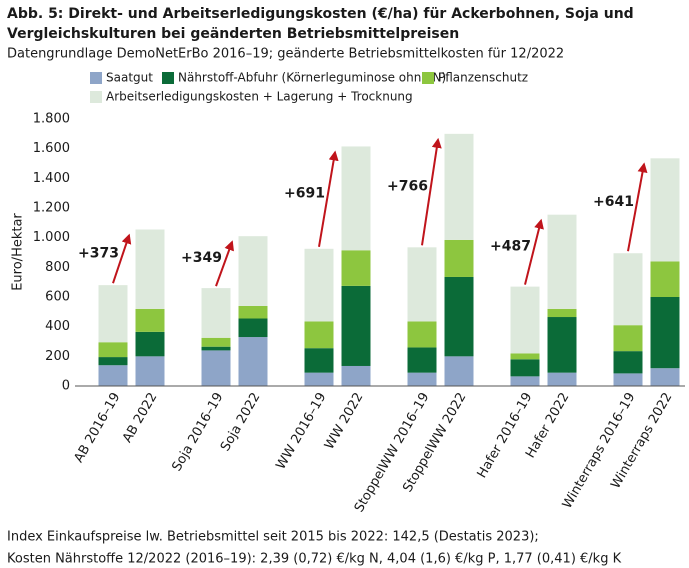  Describe the element at coordinates (201, 258) in the screenshot. I see `annotation: +349` at that location.